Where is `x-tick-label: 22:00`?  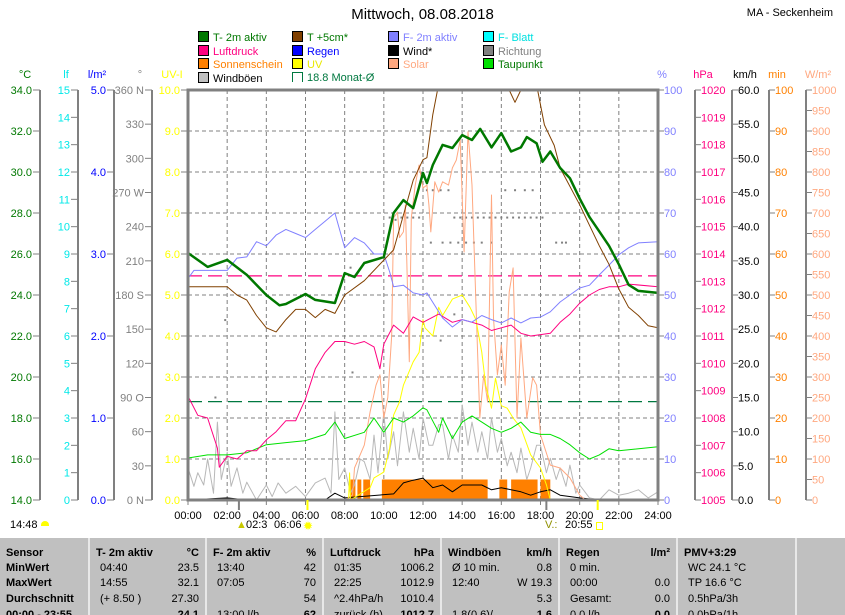 x-tick-label: 22:00 is located at coordinates (619, 516).